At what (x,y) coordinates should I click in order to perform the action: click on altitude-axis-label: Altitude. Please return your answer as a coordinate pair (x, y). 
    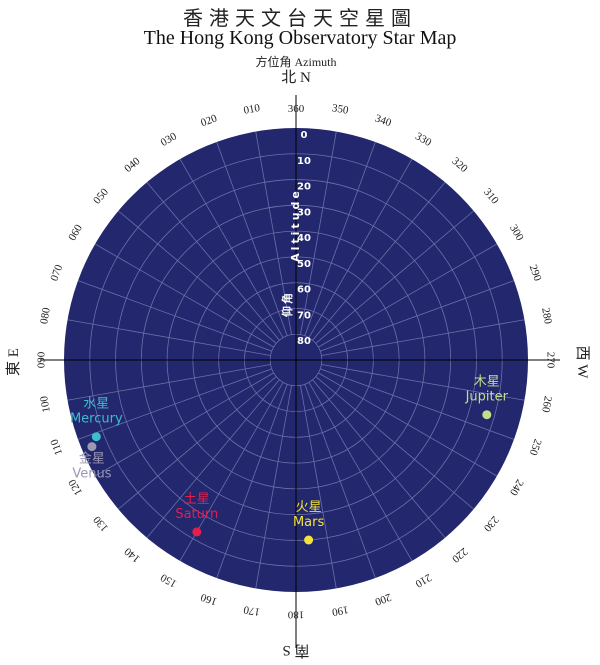
    Looking at the image, I should click on (295, 225).